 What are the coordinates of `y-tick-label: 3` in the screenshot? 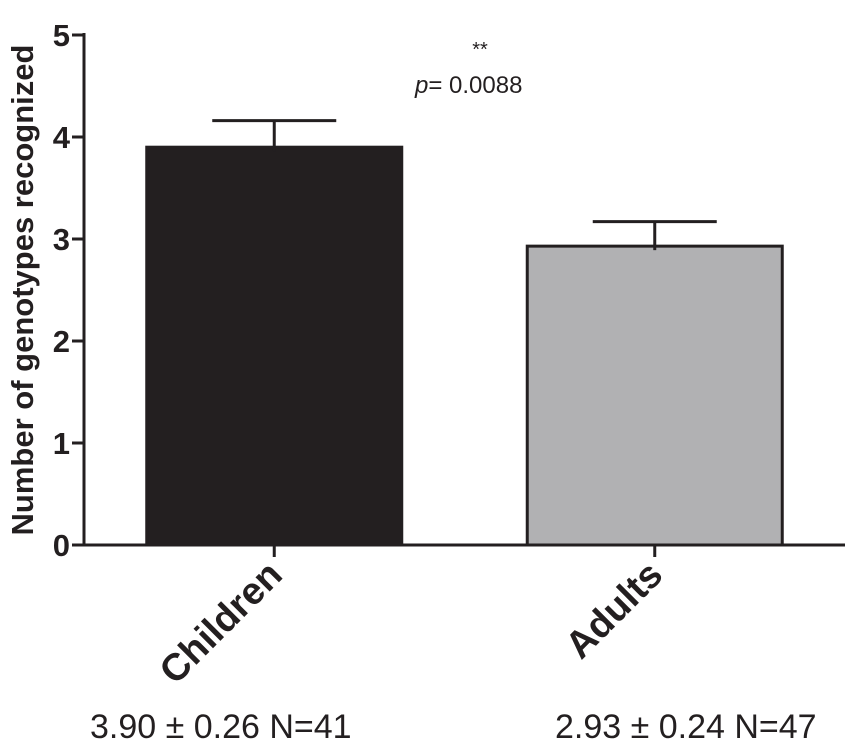 It's located at (61, 239).